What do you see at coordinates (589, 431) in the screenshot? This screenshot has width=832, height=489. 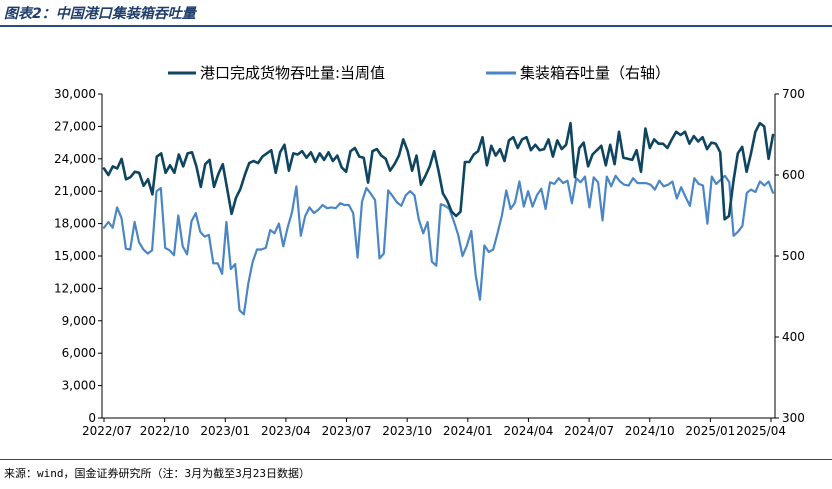 I see `x-axis-tick-label: 2024/07` at bounding box center [589, 431].